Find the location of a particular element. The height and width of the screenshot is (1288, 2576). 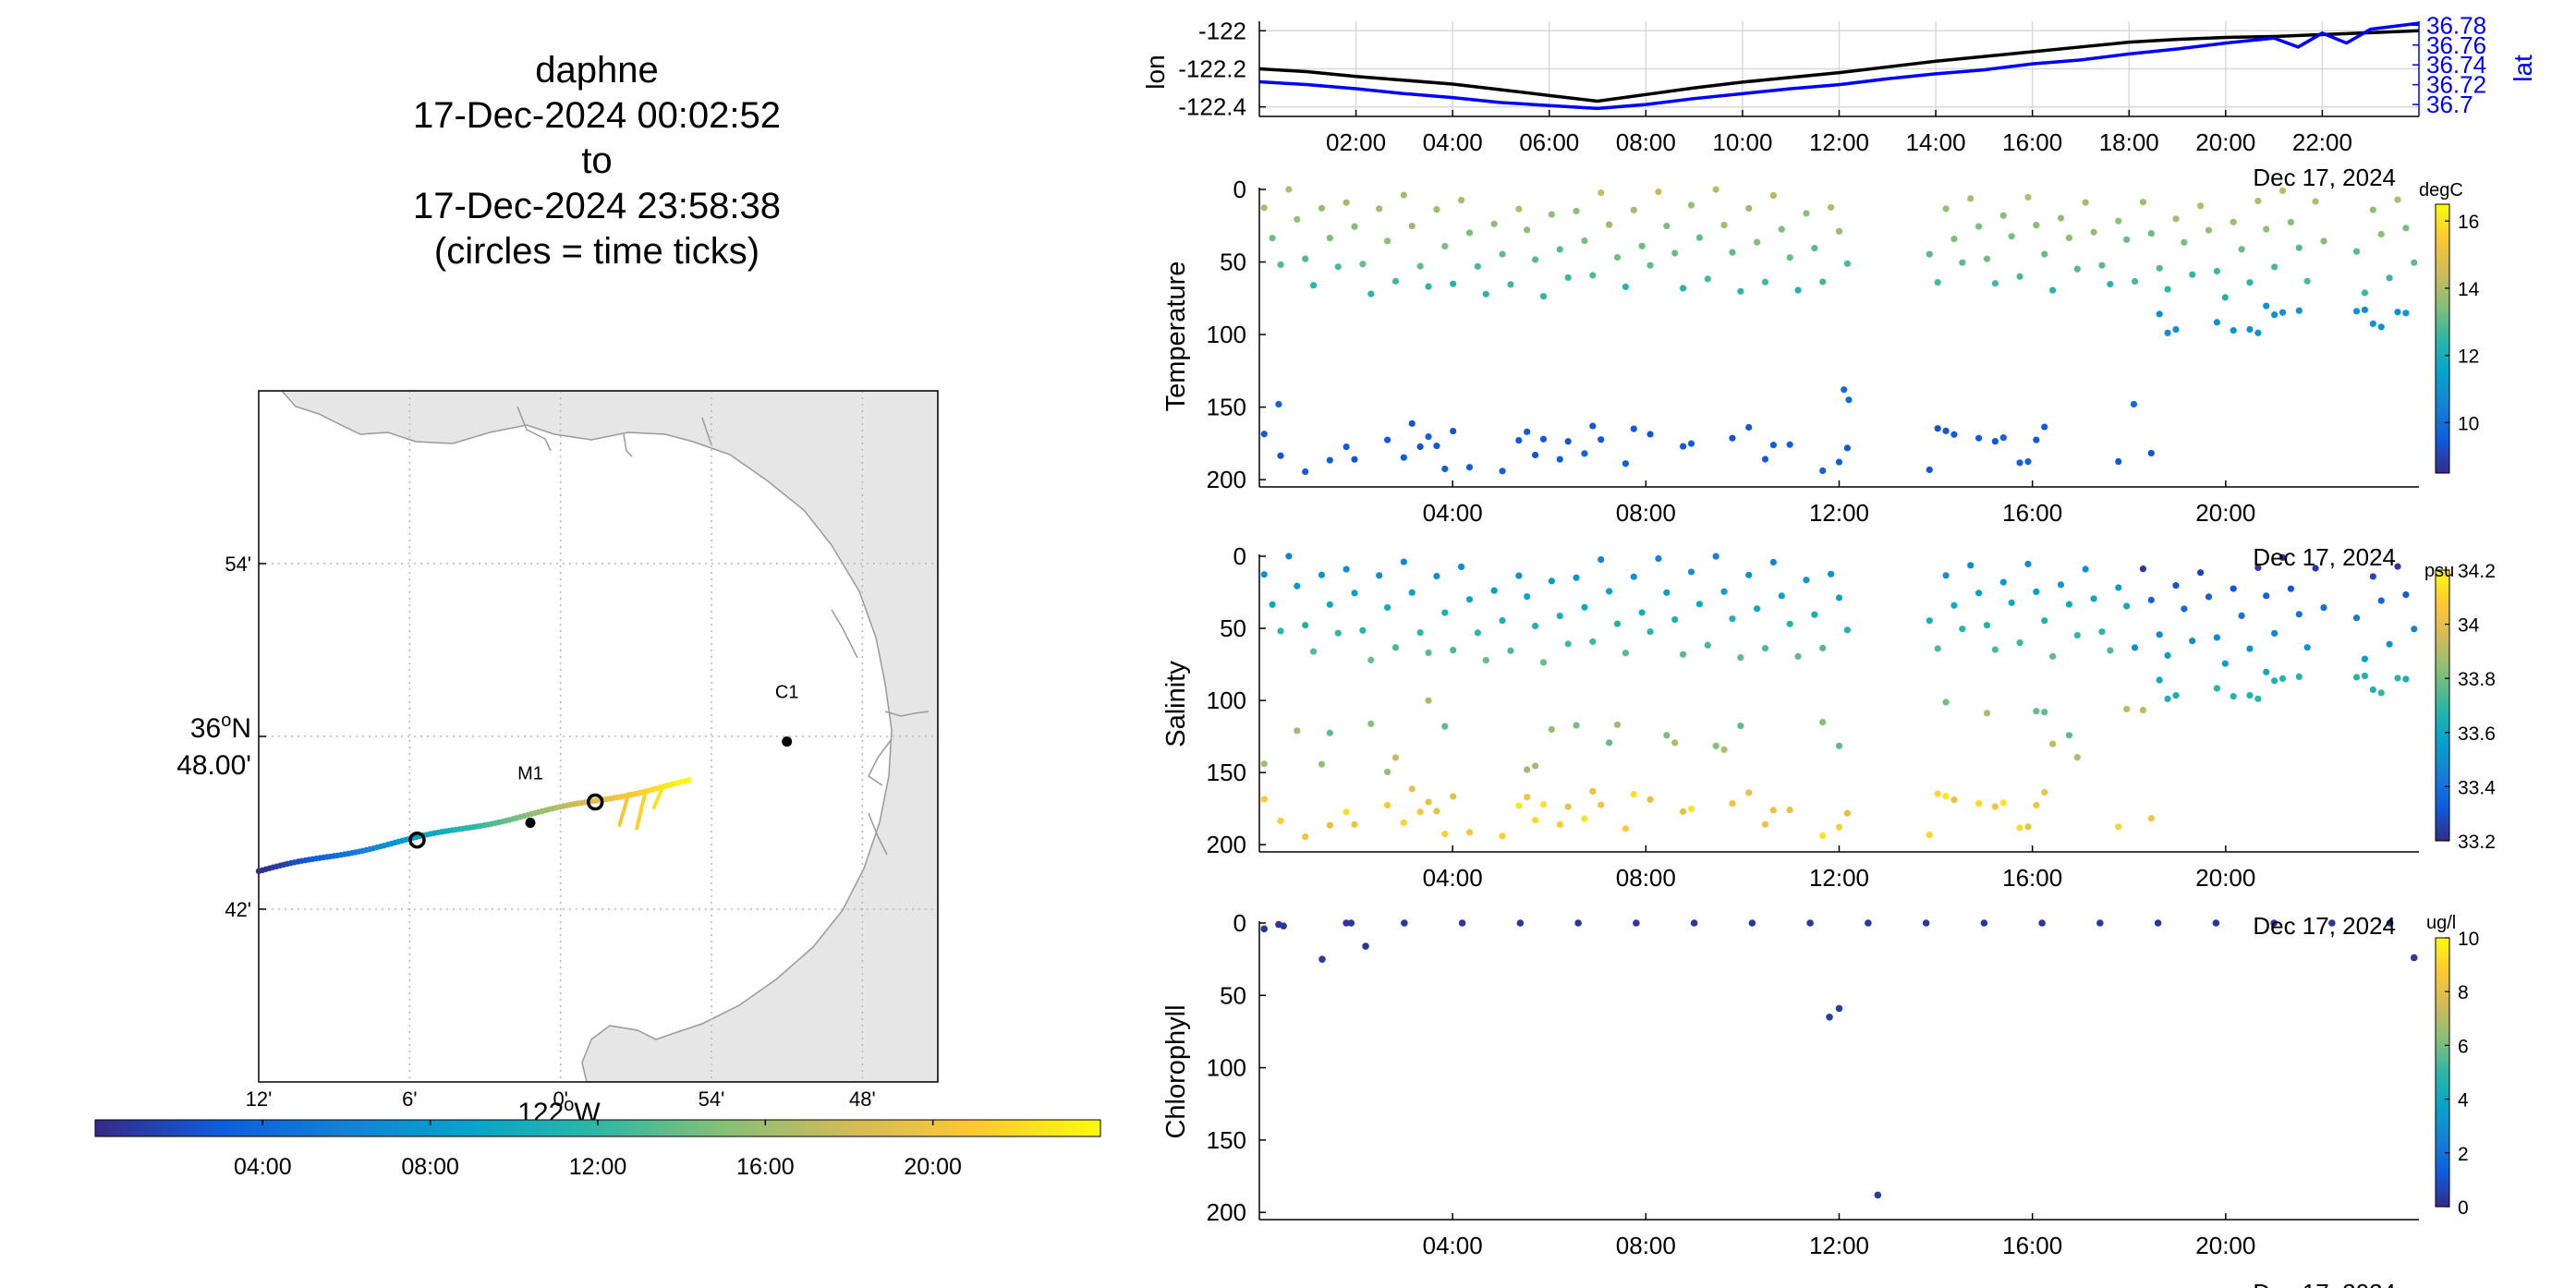

chlorophyll-x-tick-label: 16:00 is located at coordinates (2032, 1245).